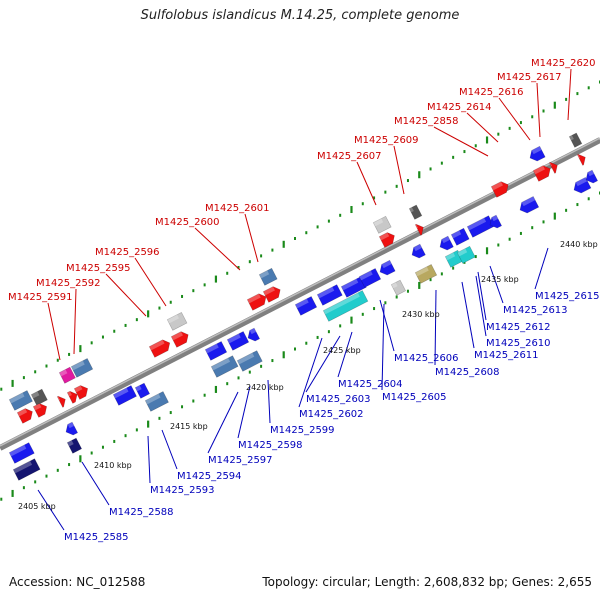  Describe the element at coordinates (77, 582) in the screenshot. I see `accession-text: Accession: NC_012588` at that location.